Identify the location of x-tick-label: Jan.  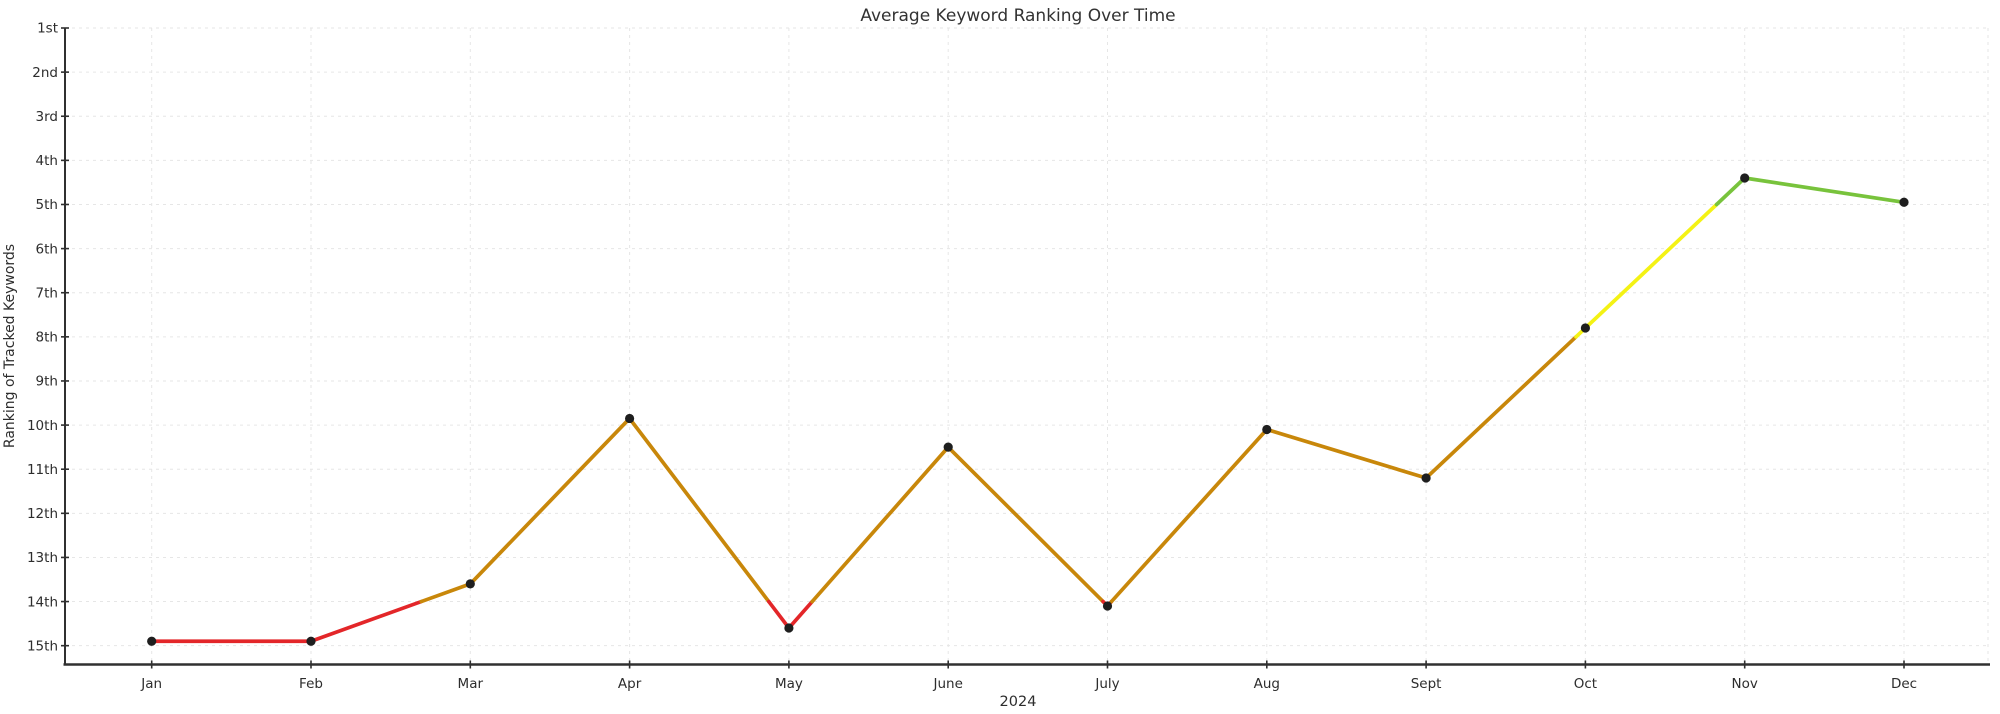
(151, 684).